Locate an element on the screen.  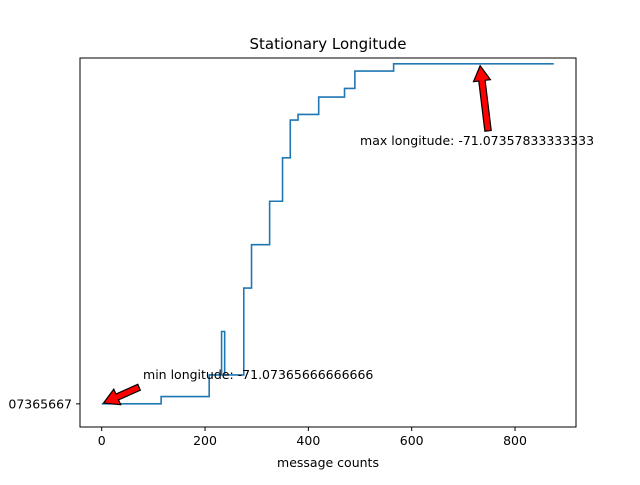
x-tick-label-0: 0 is located at coordinates (102, 440).